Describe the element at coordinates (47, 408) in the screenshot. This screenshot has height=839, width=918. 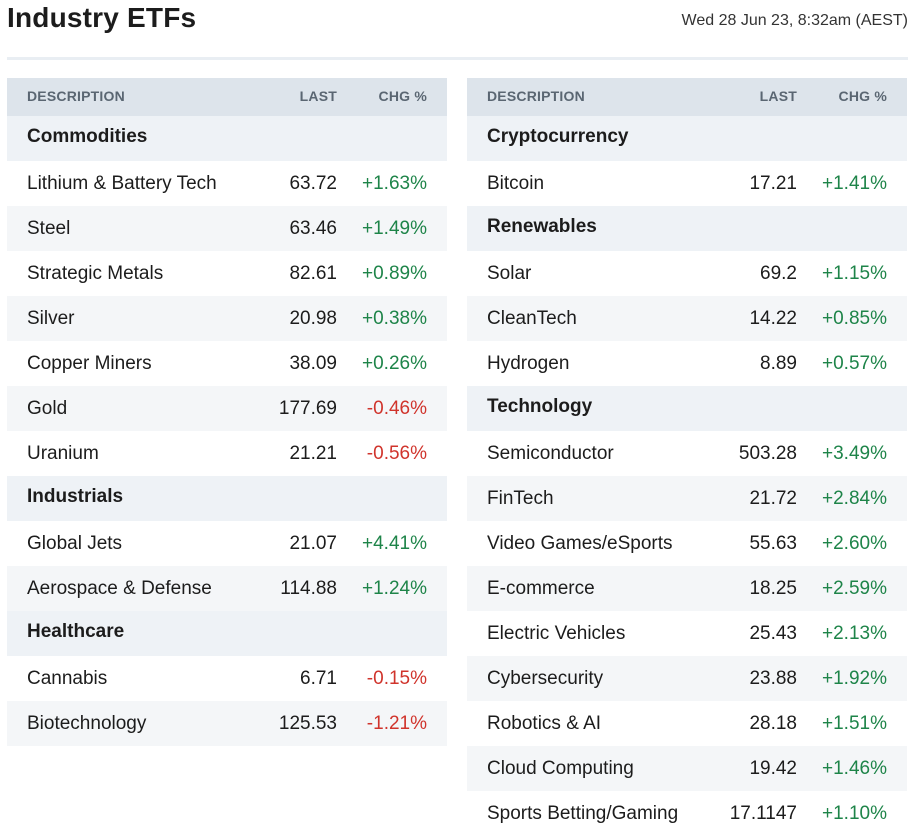
I see `etf-name: Gold` at that location.